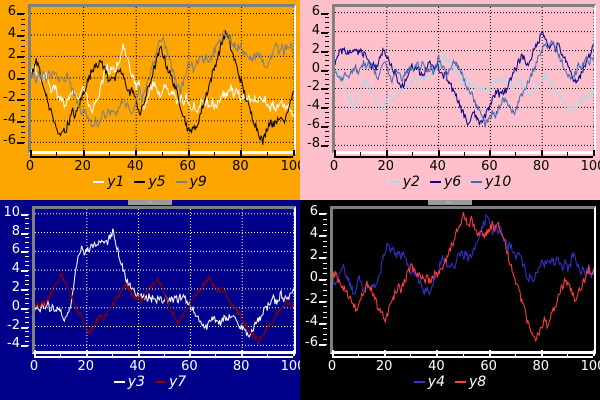 Image resolution: width=600 pixels, height=400 pixels. Describe the element at coordinates (311, 343) in the screenshot. I see `y-axis-tick-label: -6` at that location.